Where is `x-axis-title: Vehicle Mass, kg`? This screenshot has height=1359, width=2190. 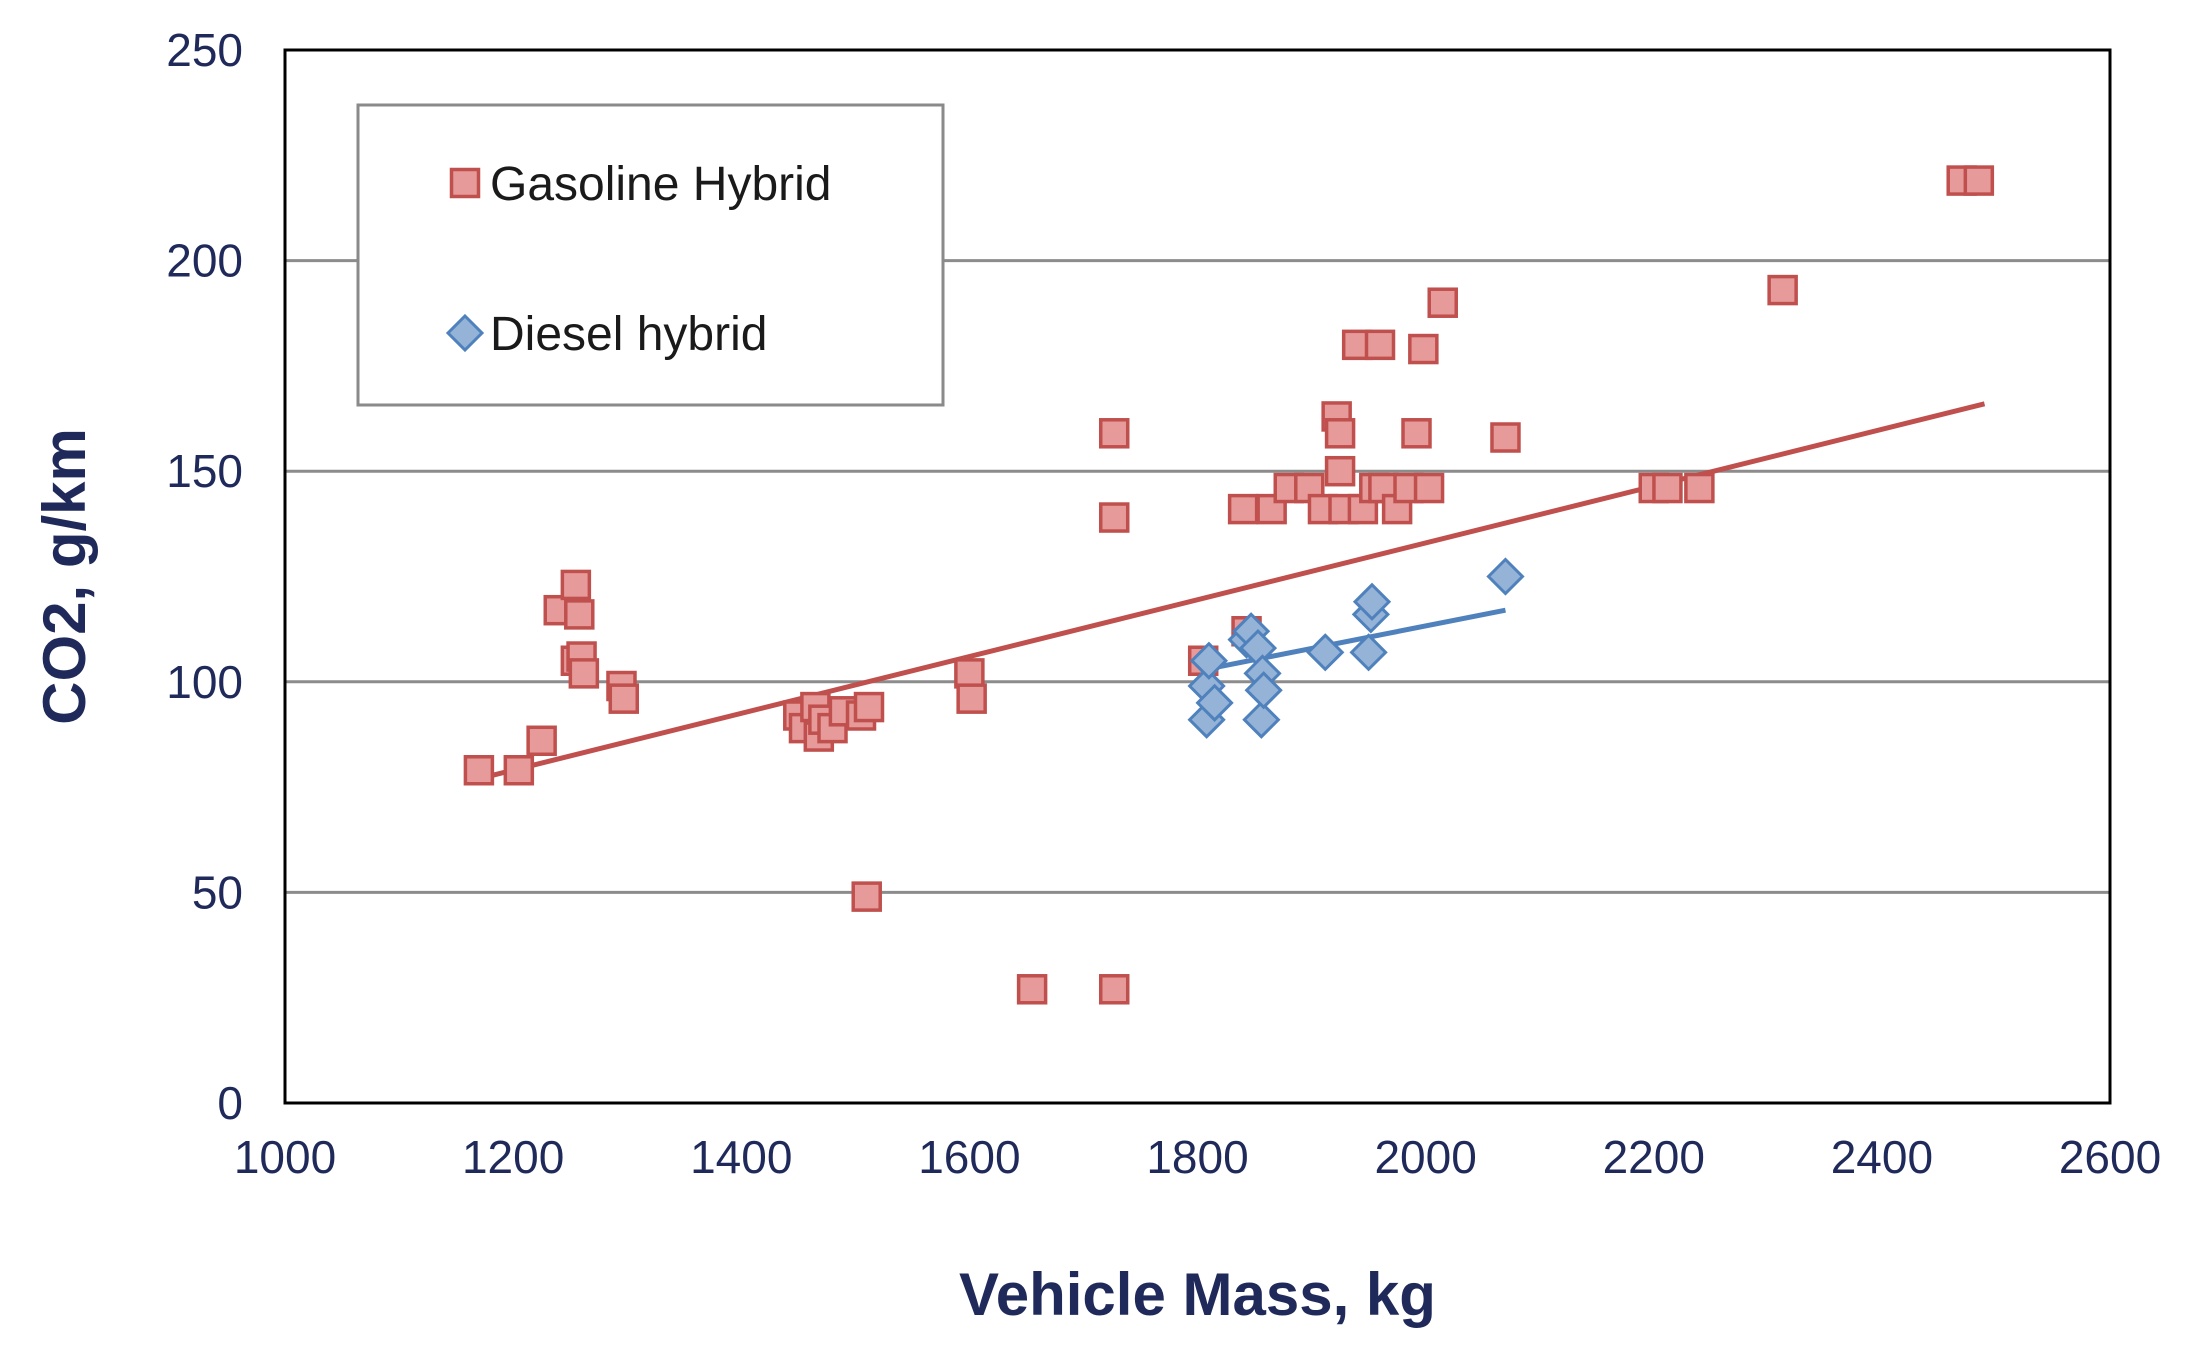 x-axis-title: Vehicle Mass, kg is located at coordinates (1197, 1294).